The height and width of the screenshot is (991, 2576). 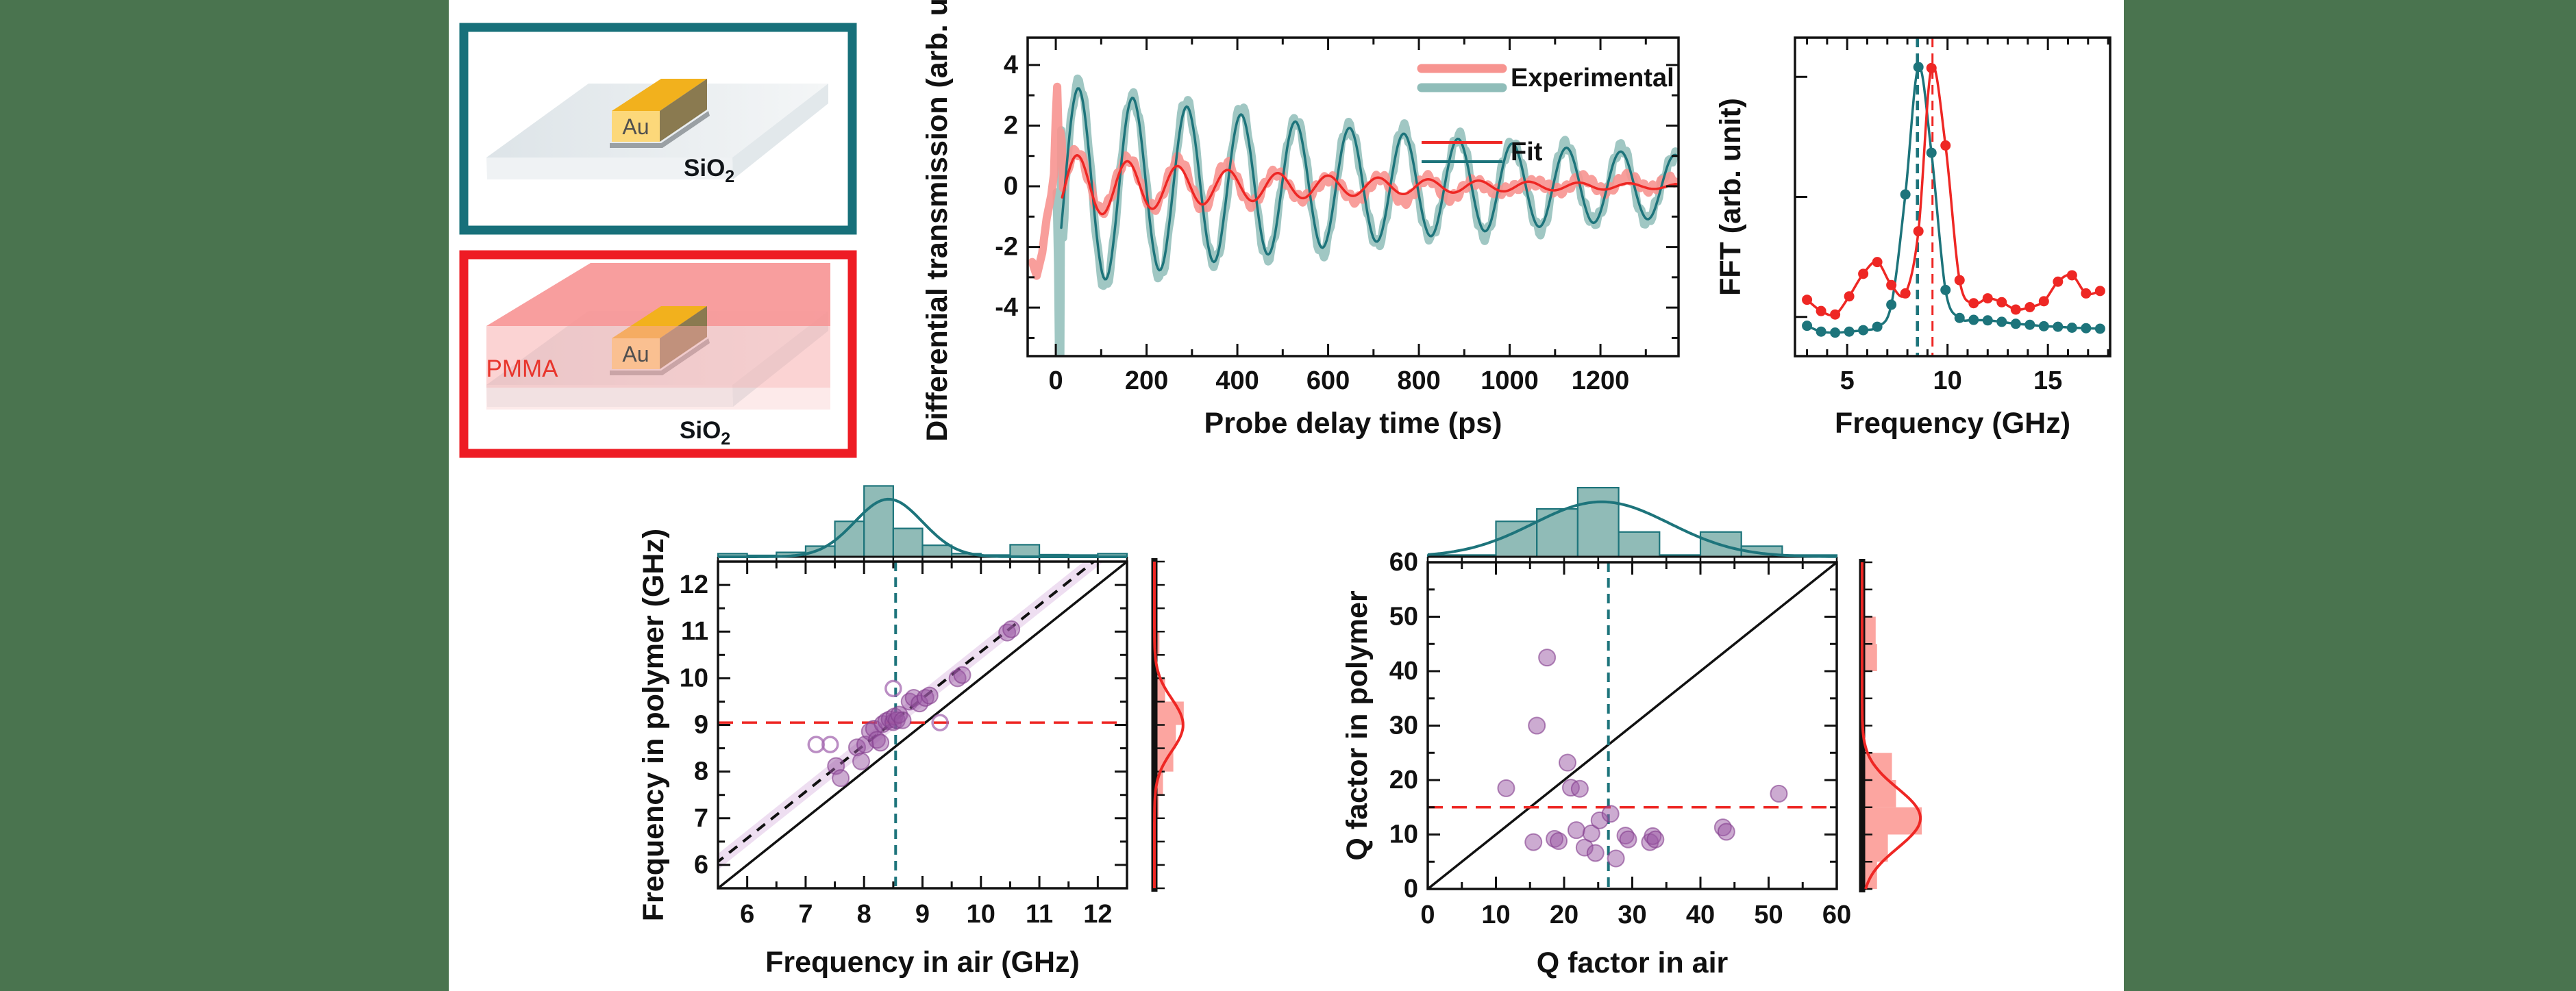 I want to click on au-bar-front, so click(x=636, y=127).